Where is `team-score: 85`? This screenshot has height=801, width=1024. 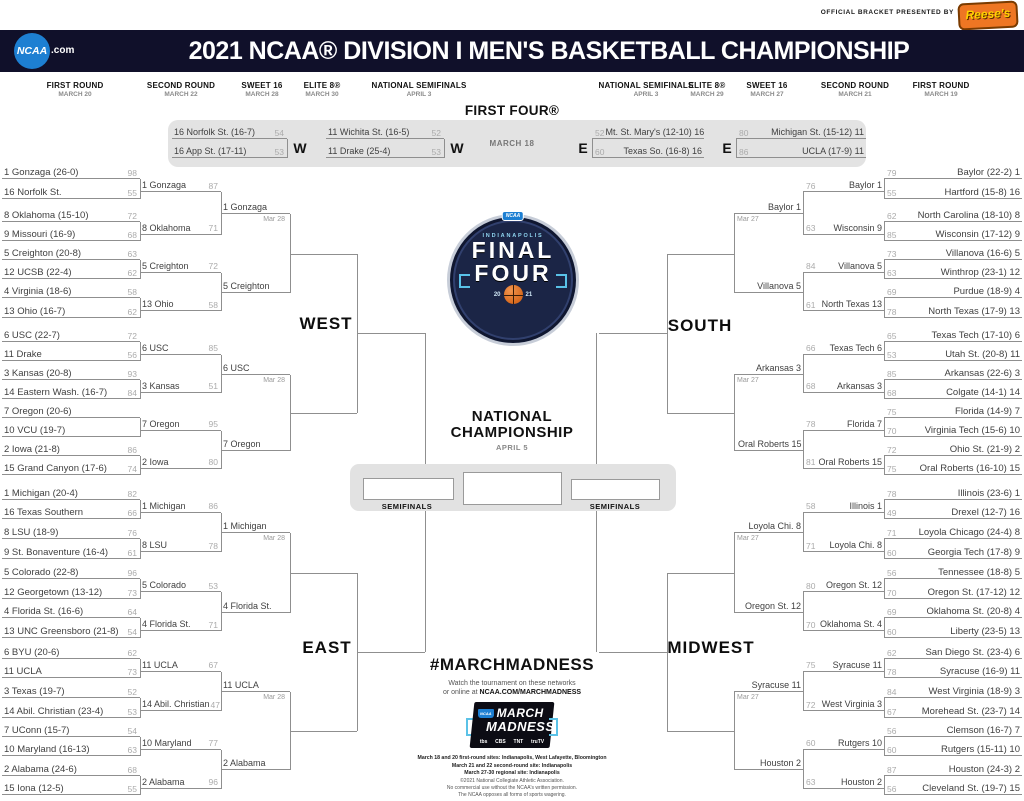
team-score: 85 is located at coordinates (892, 234).